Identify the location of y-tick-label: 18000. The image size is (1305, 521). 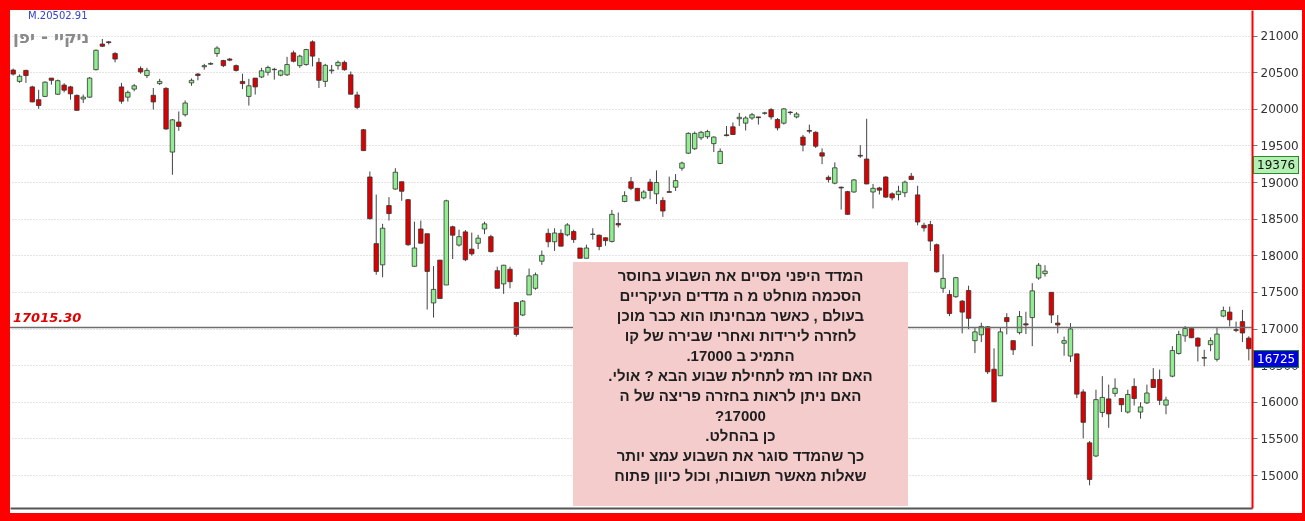
(1279, 255).